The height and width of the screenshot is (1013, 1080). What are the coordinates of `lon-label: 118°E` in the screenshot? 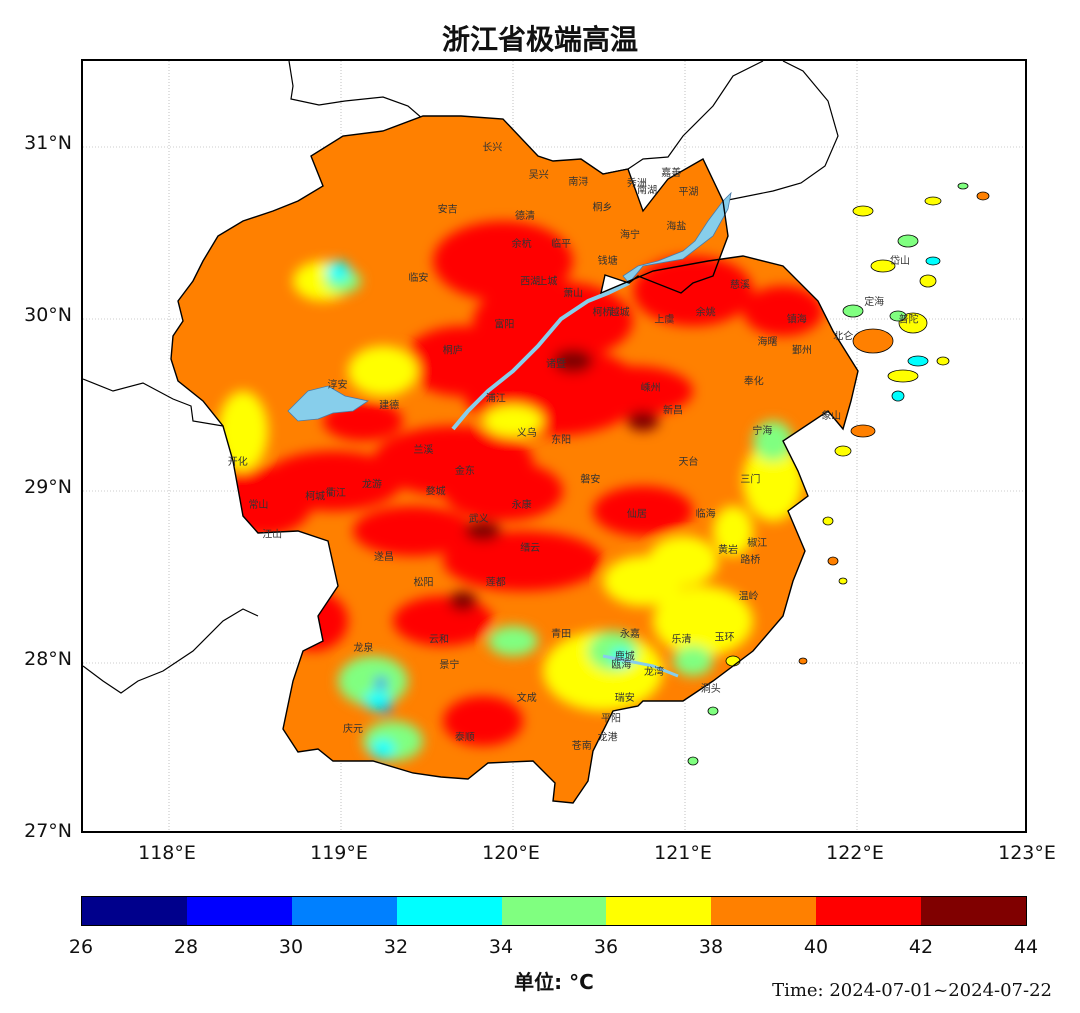 It's located at (167, 853).